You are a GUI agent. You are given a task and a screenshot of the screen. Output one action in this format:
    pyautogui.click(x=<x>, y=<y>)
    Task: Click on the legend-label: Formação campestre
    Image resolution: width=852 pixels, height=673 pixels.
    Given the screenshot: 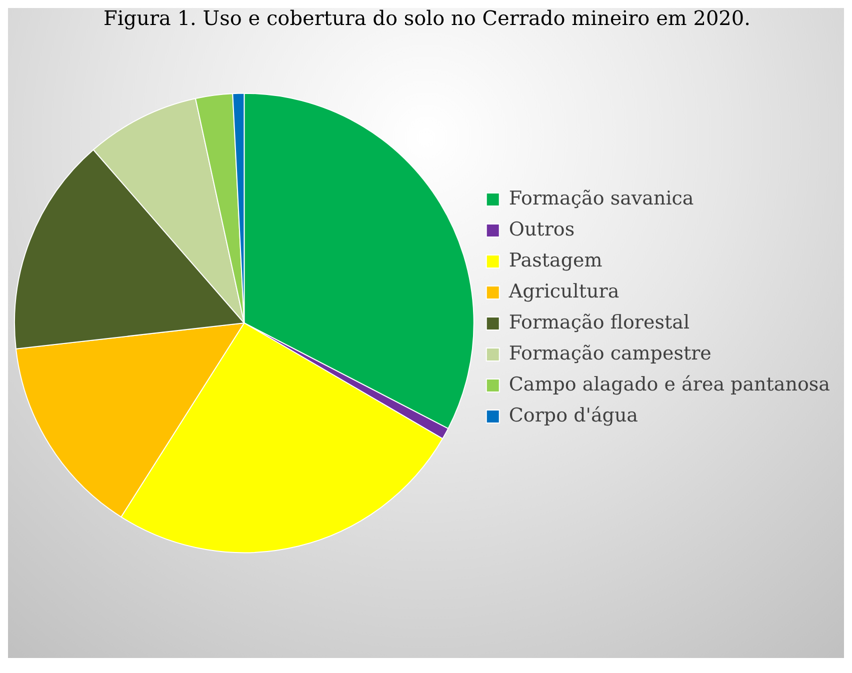 What is the action you would take?
    pyautogui.click(x=610, y=353)
    